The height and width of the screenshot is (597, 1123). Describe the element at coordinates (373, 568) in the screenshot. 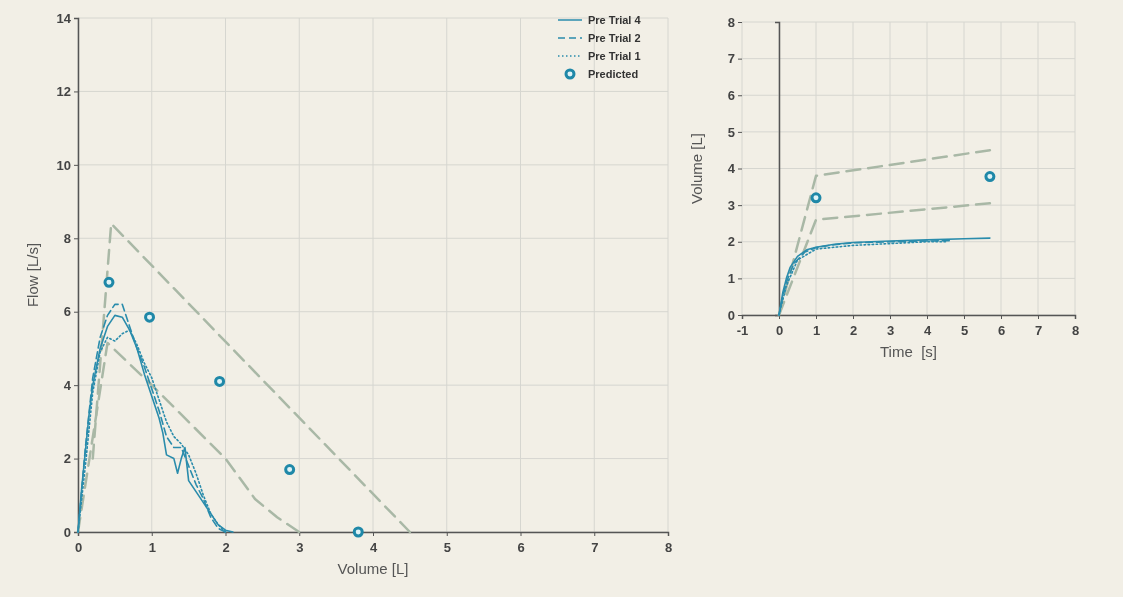

I see `x-axis-title: Volume [L]` at that location.